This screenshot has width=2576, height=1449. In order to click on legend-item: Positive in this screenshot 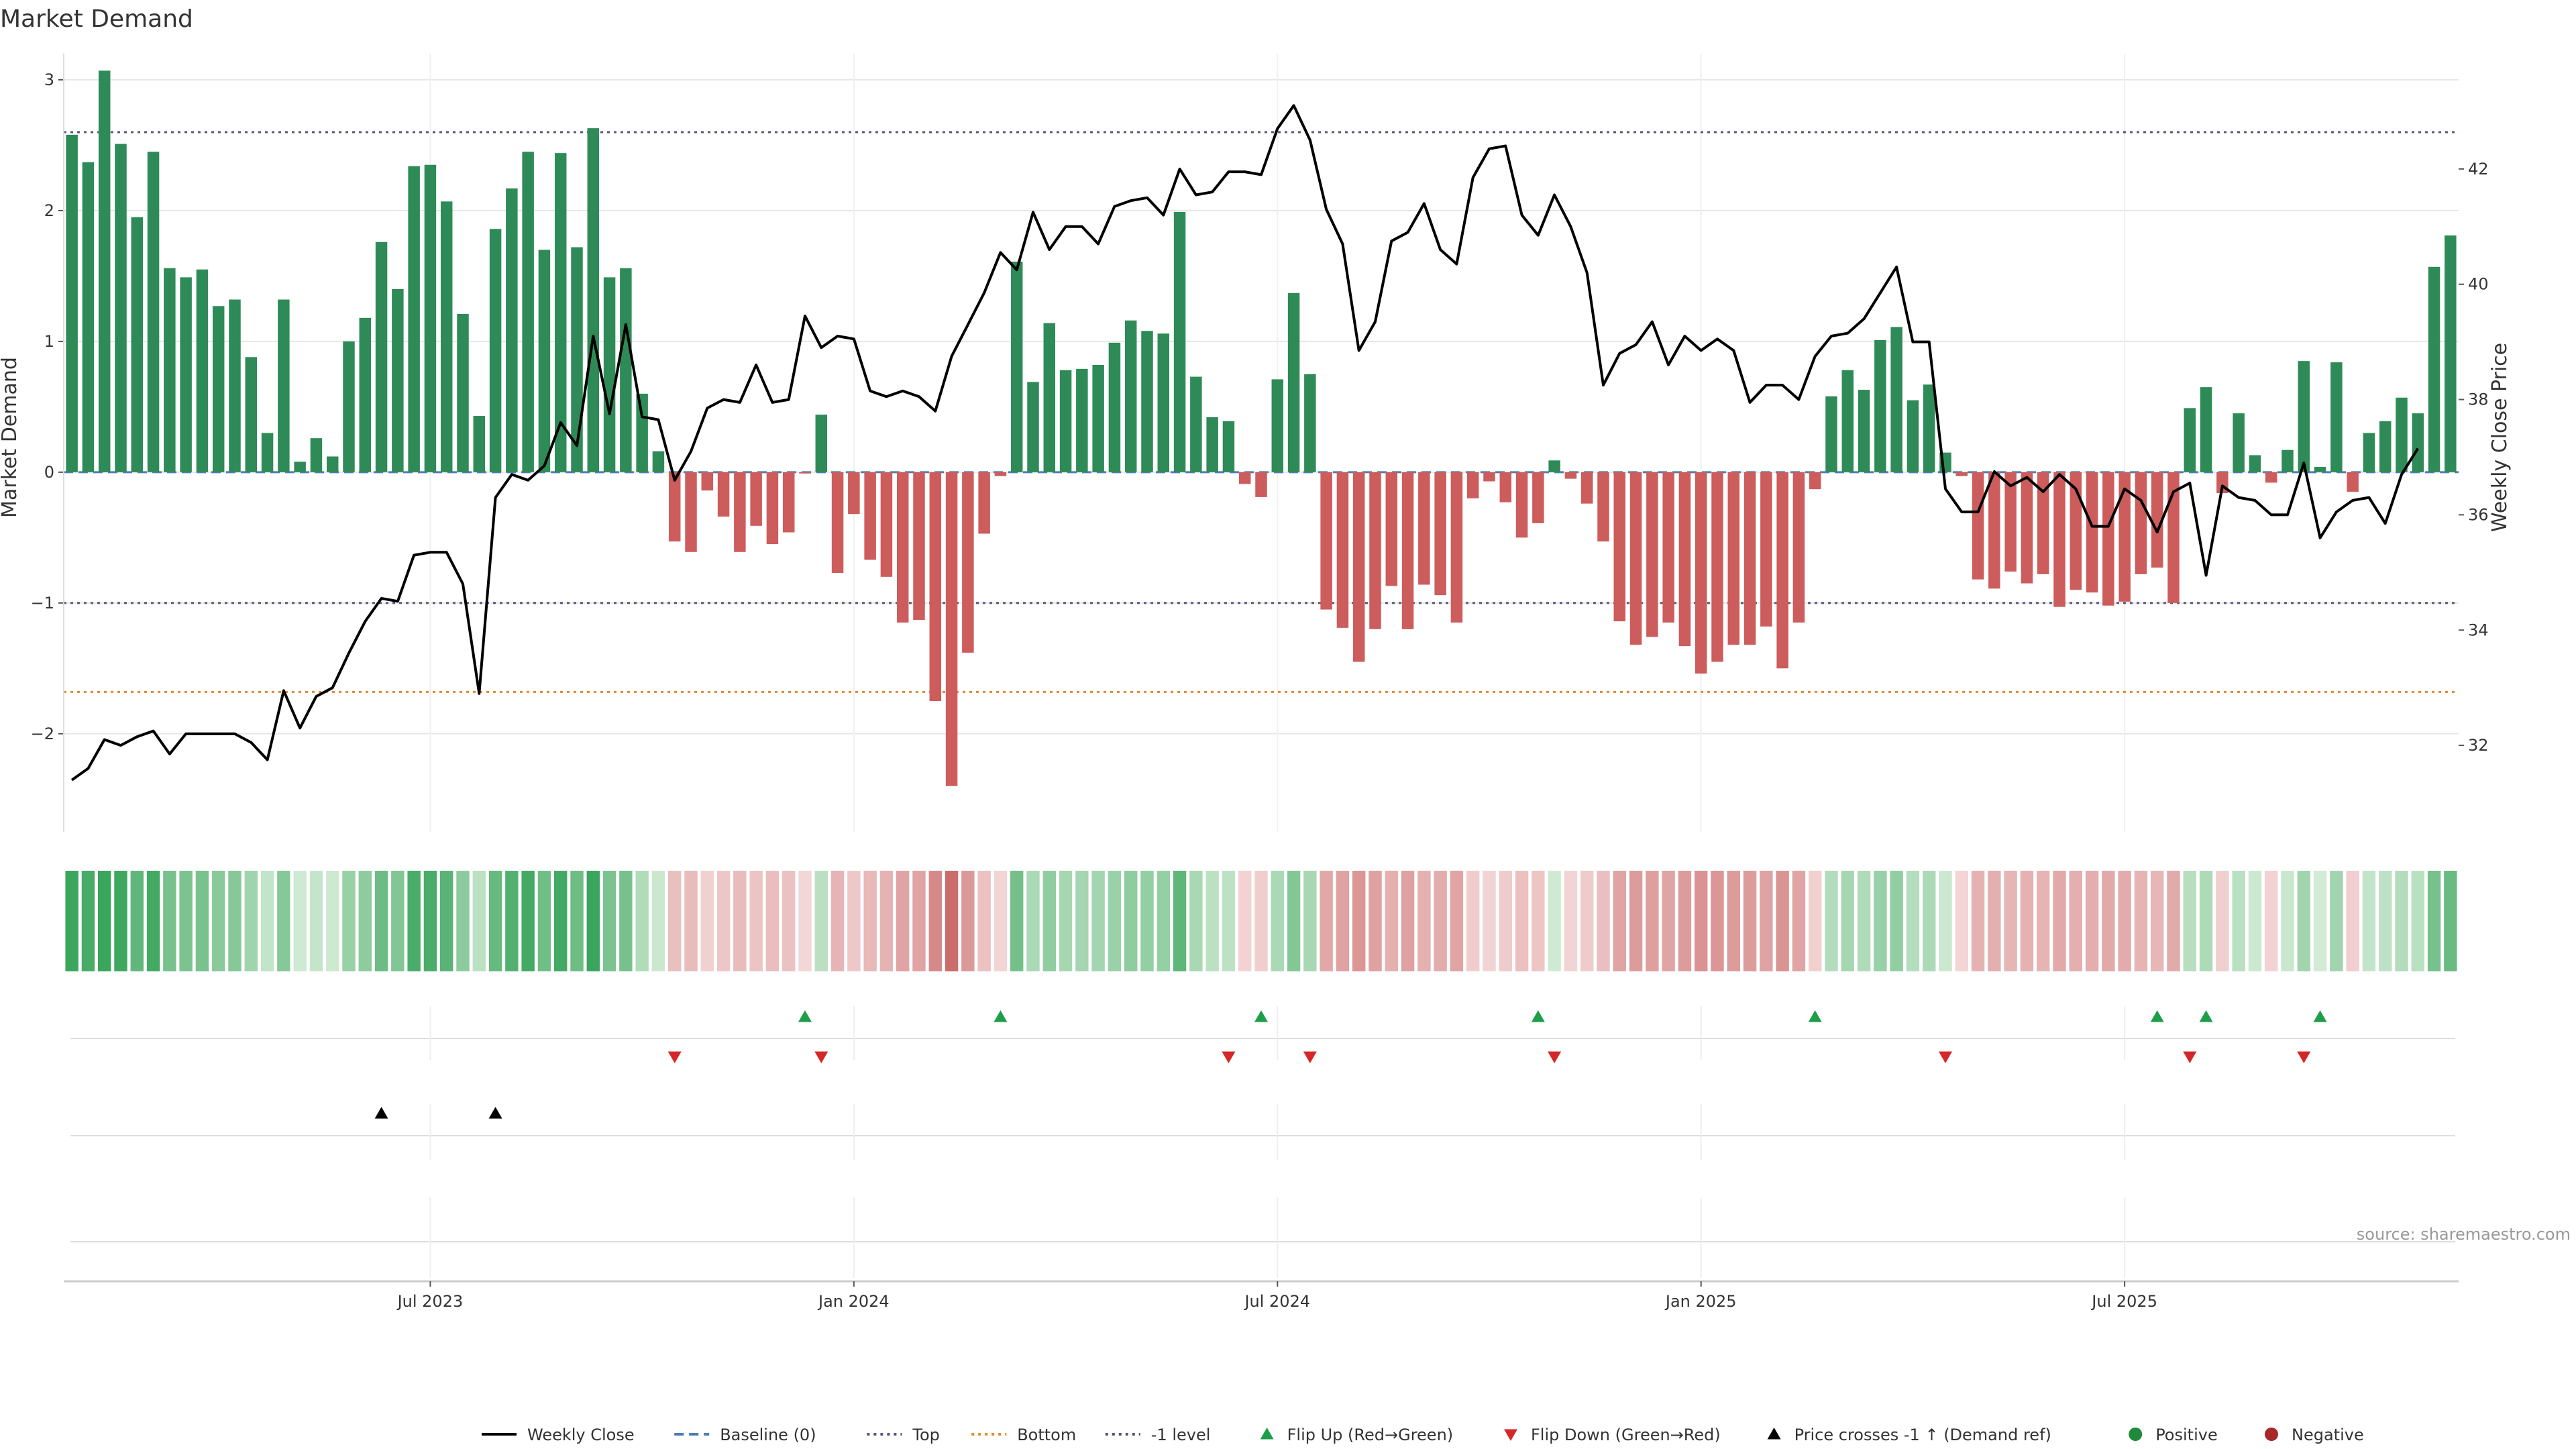, I will do `click(2173, 1435)`.